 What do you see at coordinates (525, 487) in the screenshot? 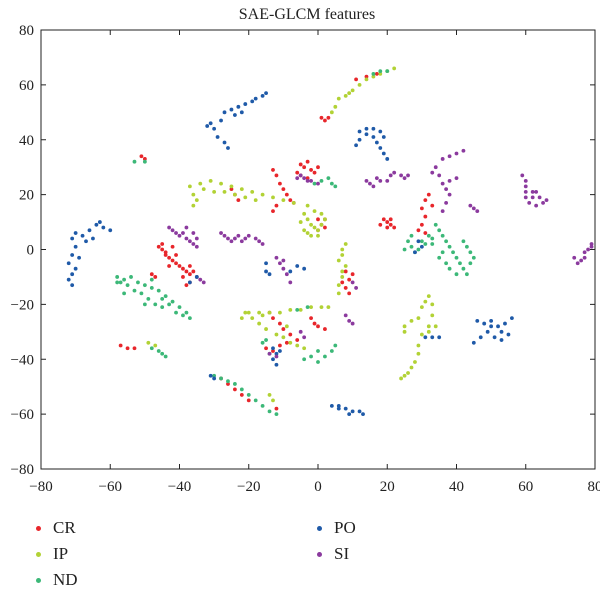
I see `x-tick-label: 60` at bounding box center [525, 487].